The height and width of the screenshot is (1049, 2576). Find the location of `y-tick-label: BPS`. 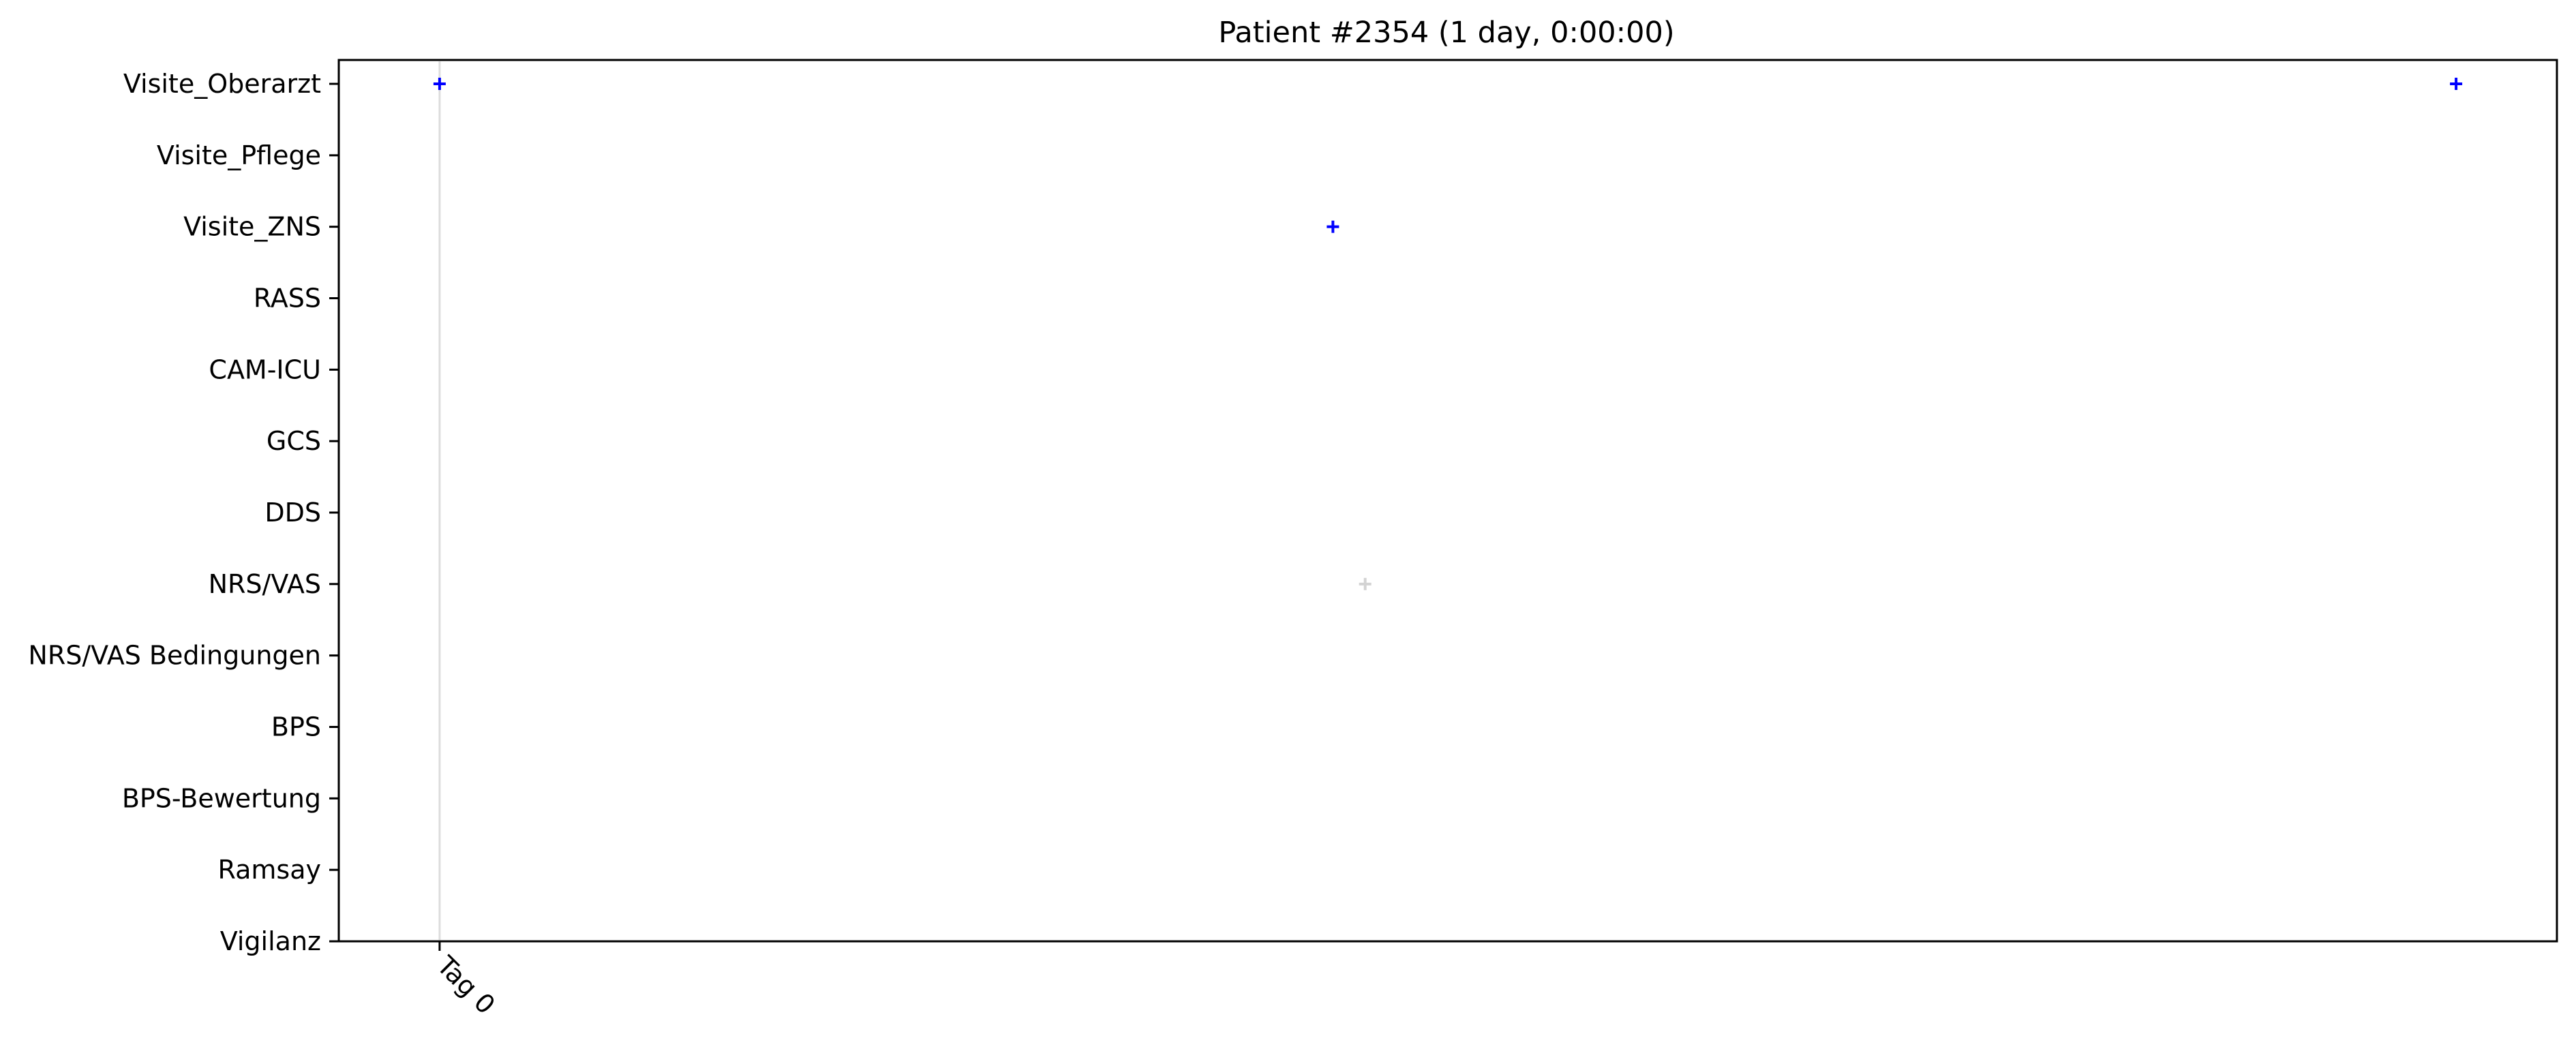

y-tick-label: BPS is located at coordinates (296, 727).